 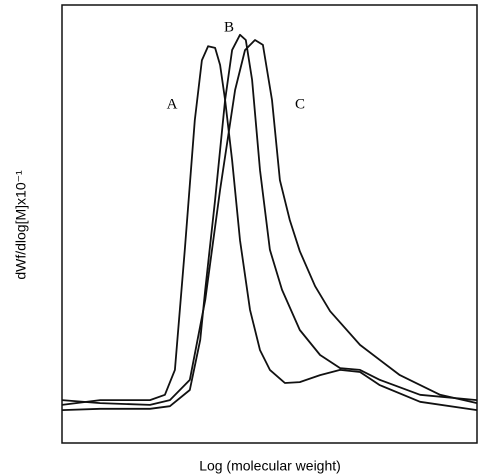 What do you see at coordinates (172, 104) in the screenshot?
I see `curve-label: A` at bounding box center [172, 104].